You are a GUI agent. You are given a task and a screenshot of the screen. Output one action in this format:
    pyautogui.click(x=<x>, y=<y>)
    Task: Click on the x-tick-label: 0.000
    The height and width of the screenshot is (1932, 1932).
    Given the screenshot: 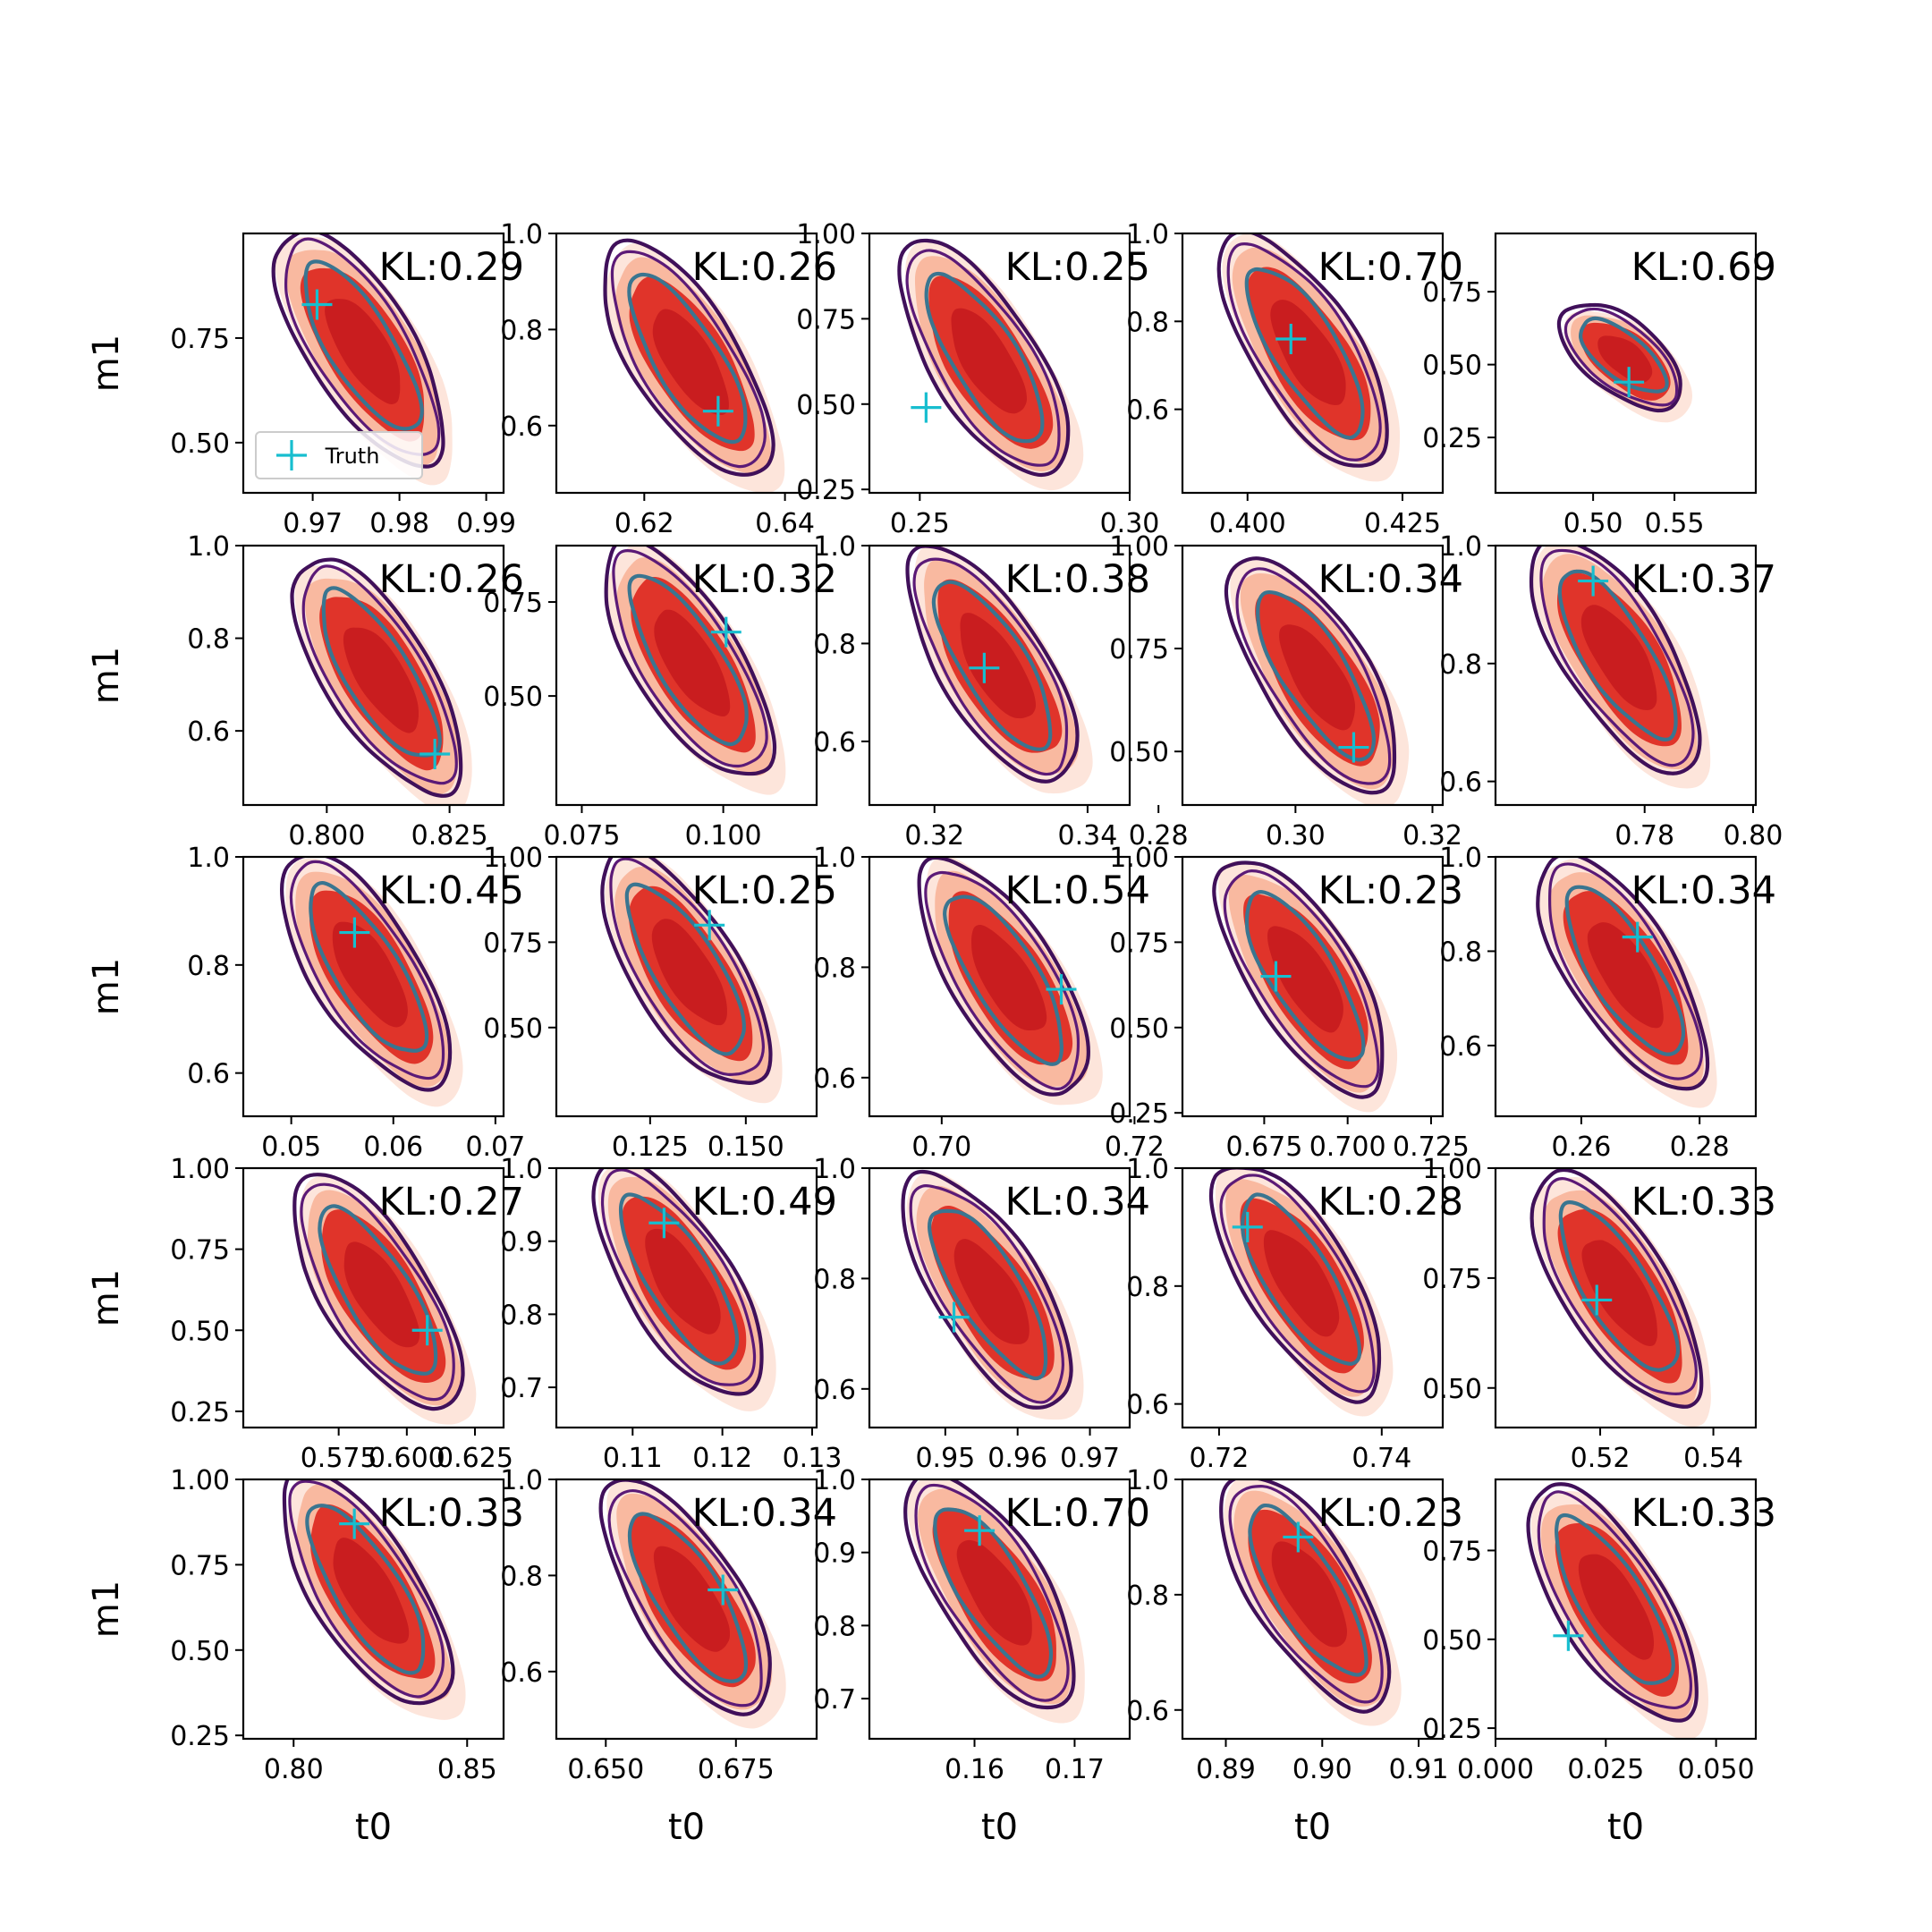 What is the action you would take?
    pyautogui.click(x=1495, y=1769)
    